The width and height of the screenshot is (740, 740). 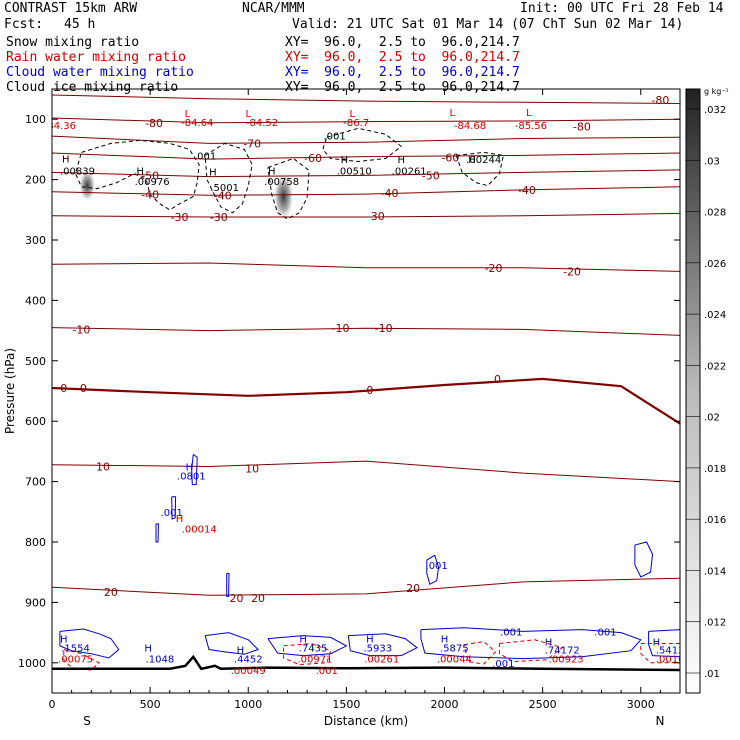 I want to click on endpoint-label-north: N, so click(x=660, y=721).